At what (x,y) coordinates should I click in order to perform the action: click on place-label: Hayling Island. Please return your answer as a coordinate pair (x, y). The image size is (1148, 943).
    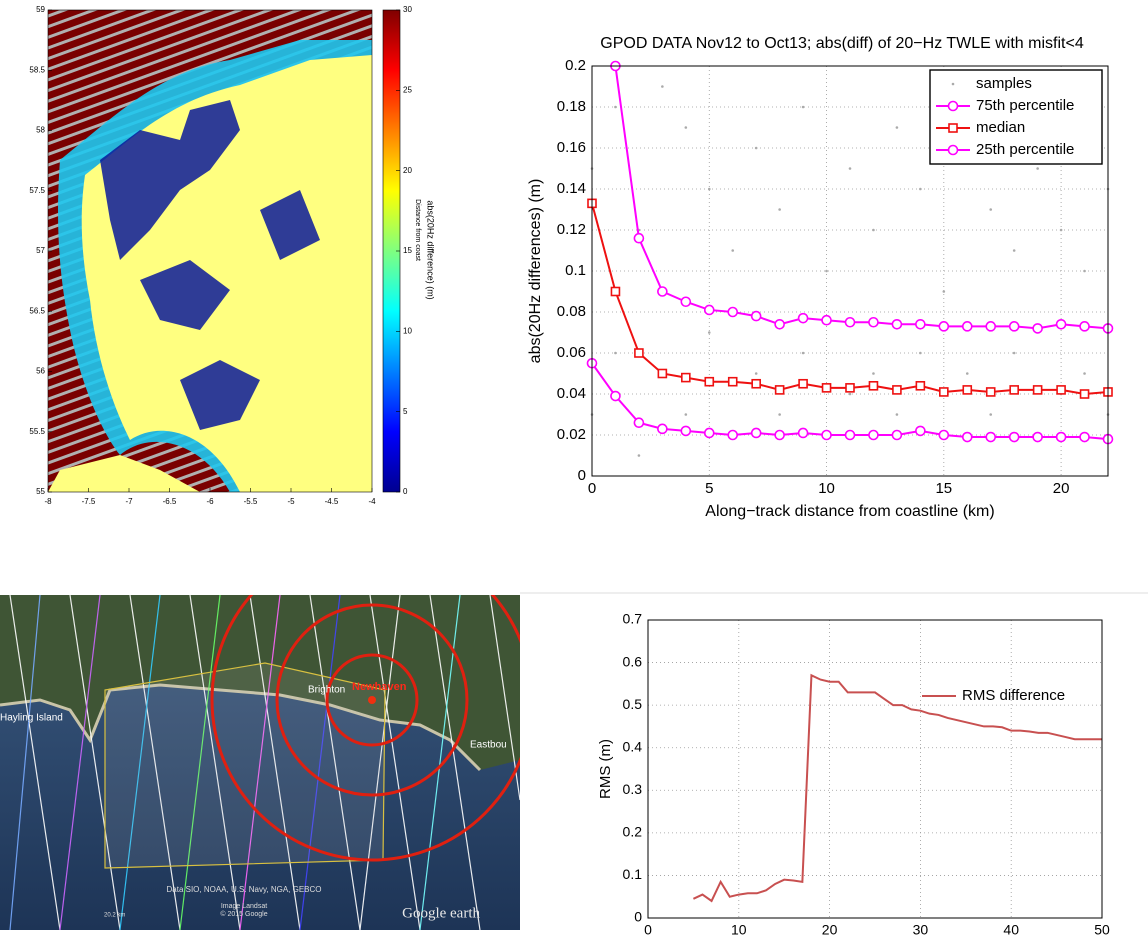
    Looking at the image, I should click on (31, 718).